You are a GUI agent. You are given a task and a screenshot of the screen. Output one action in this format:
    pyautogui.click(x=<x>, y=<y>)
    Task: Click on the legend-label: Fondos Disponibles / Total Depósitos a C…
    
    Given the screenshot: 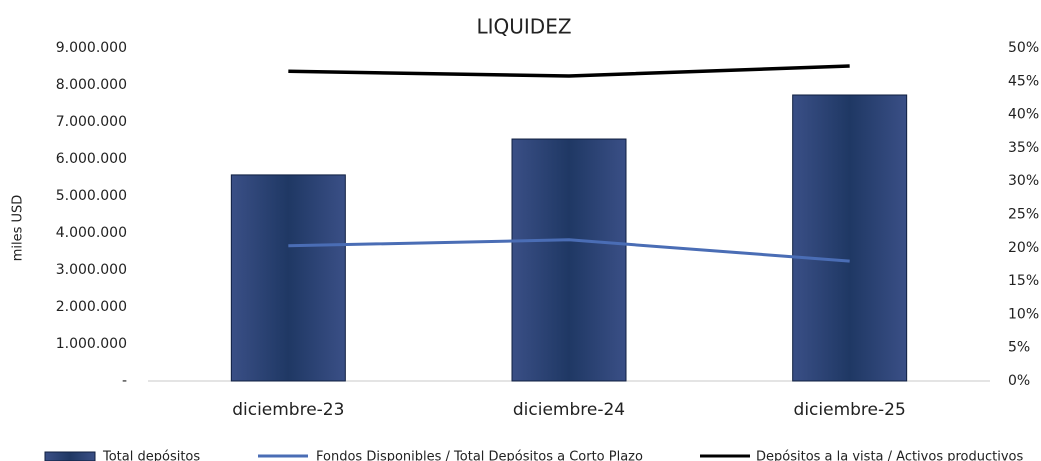 What is the action you would take?
    pyautogui.click(x=479, y=455)
    